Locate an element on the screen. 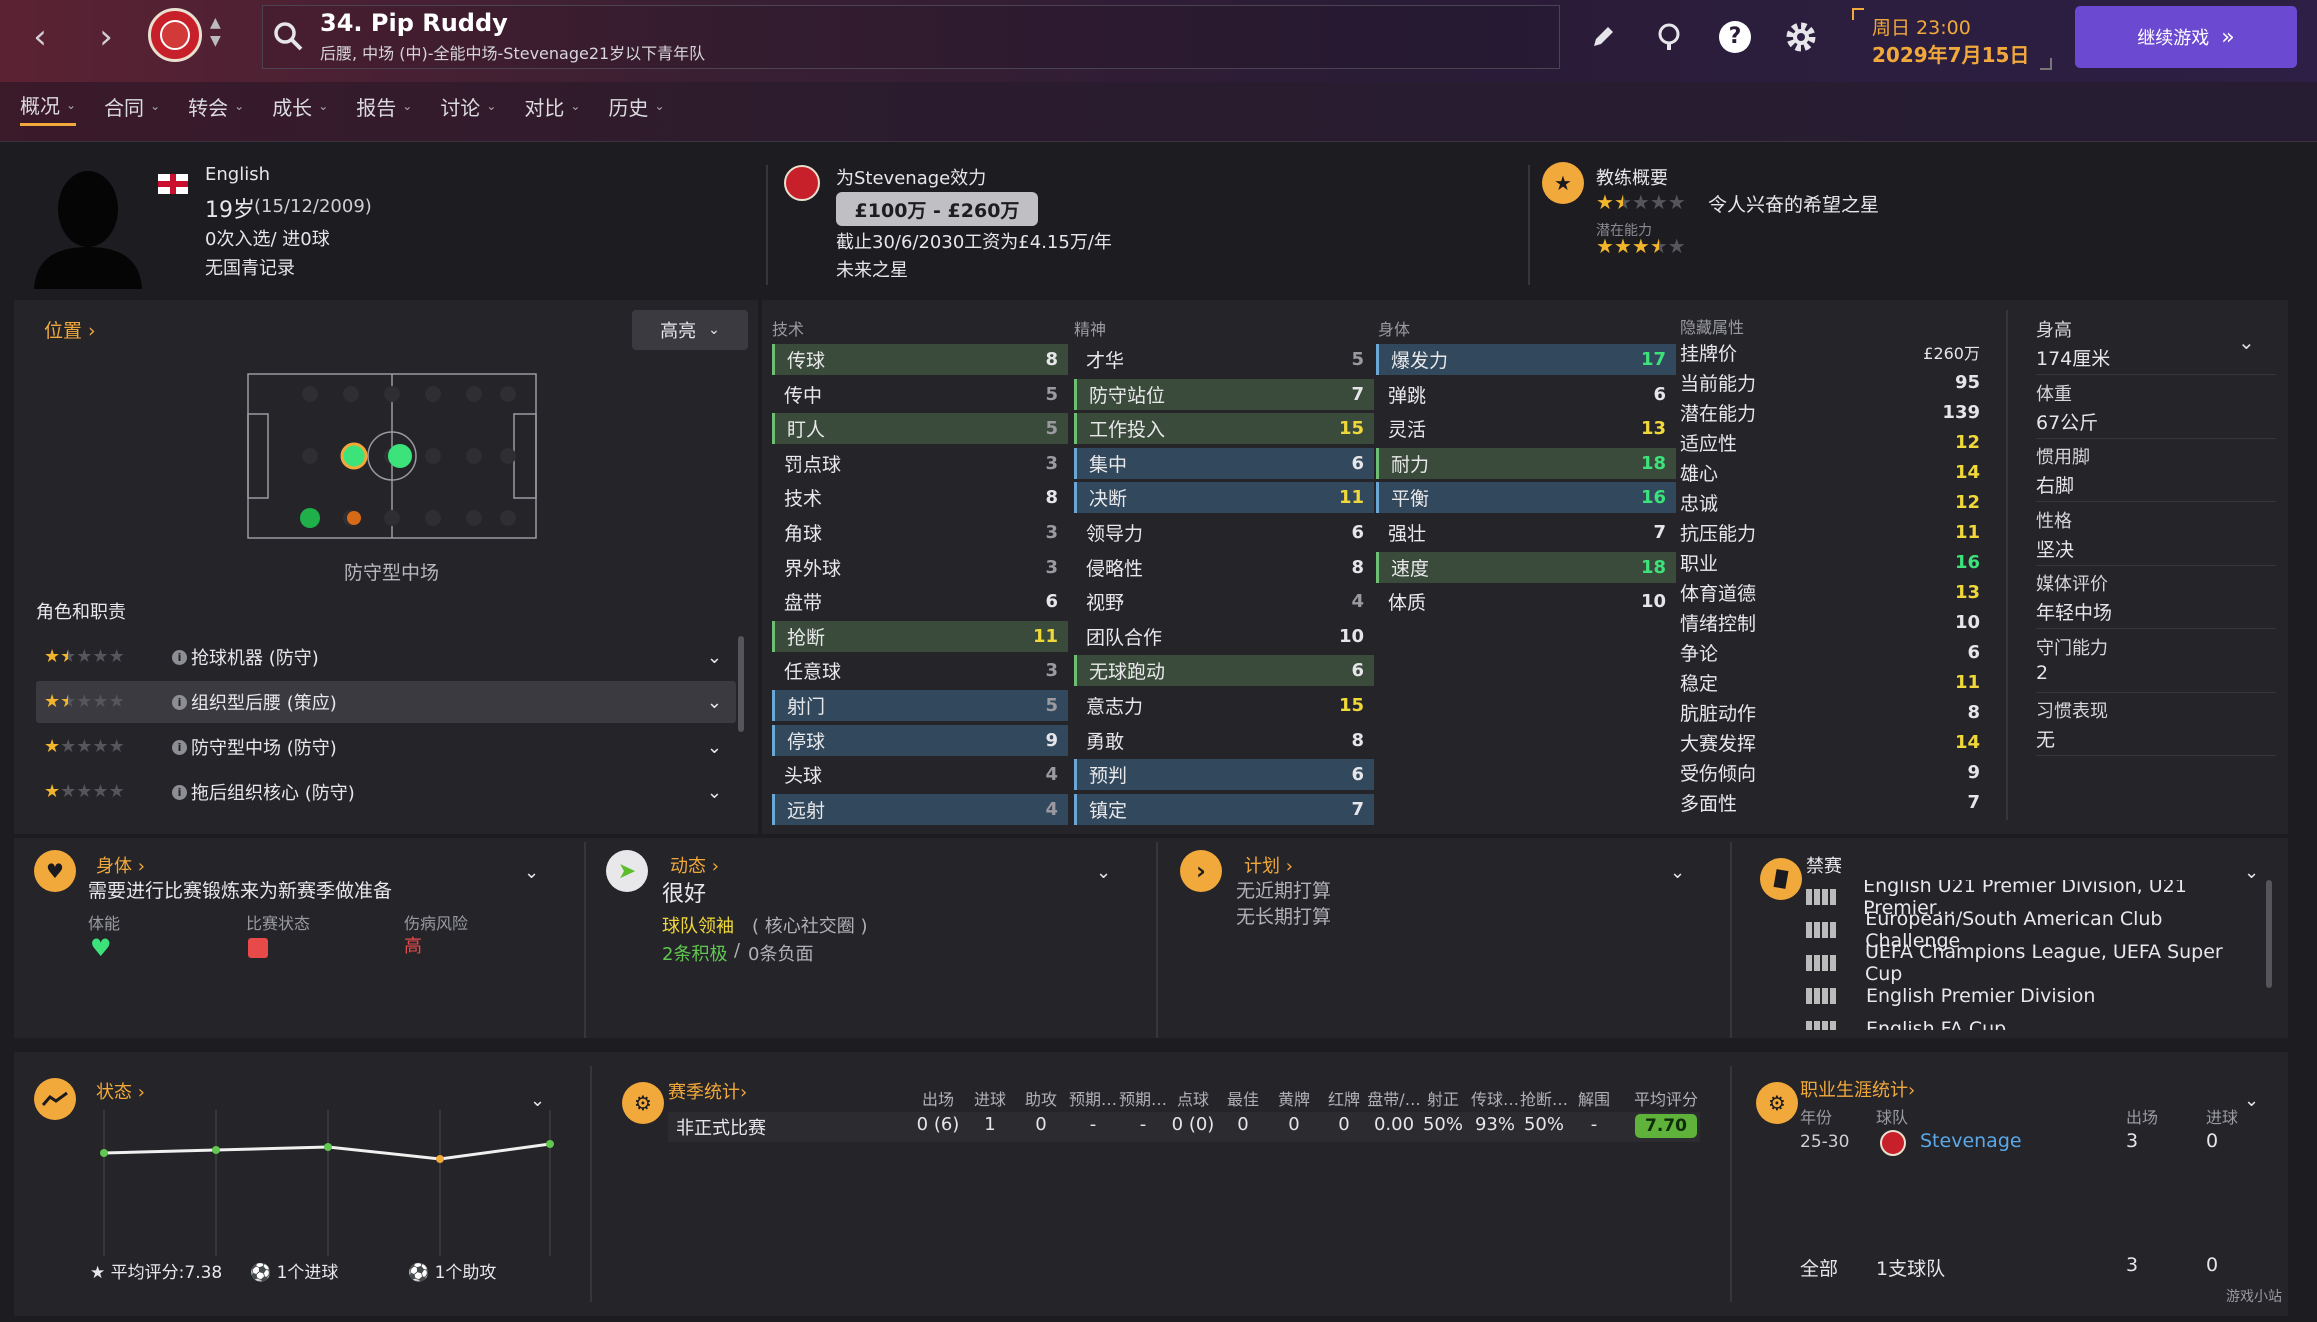 The height and width of the screenshot is (1322, 2317). menu-item-3: 成长 ⌄ is located at coordinates (300, 106).